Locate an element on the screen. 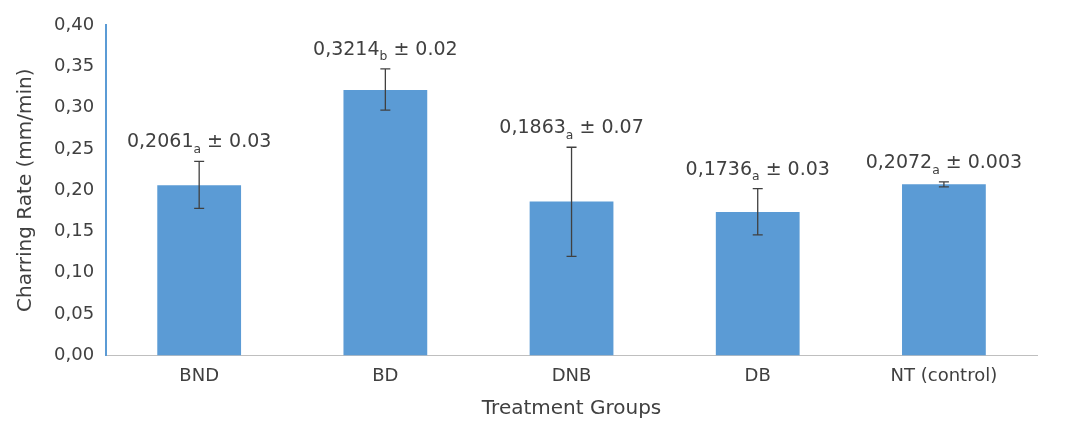  x-tick-label: DNB is located at coordinates (571, 374).